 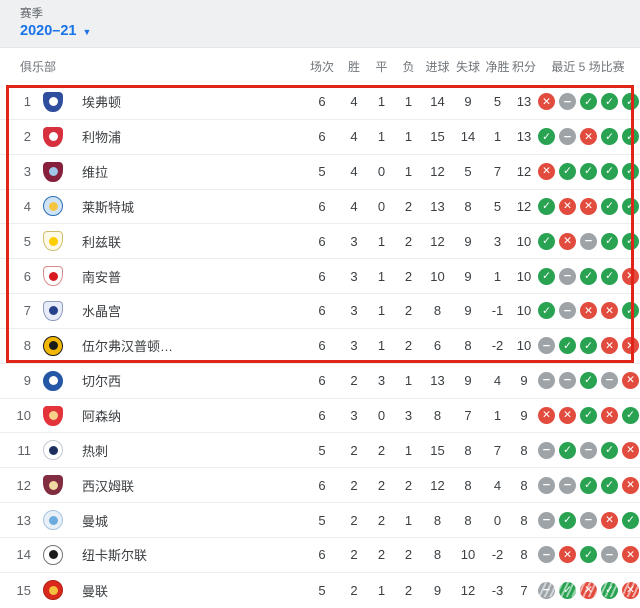 I want to click on rank: 15, so click(x=23, y=590).